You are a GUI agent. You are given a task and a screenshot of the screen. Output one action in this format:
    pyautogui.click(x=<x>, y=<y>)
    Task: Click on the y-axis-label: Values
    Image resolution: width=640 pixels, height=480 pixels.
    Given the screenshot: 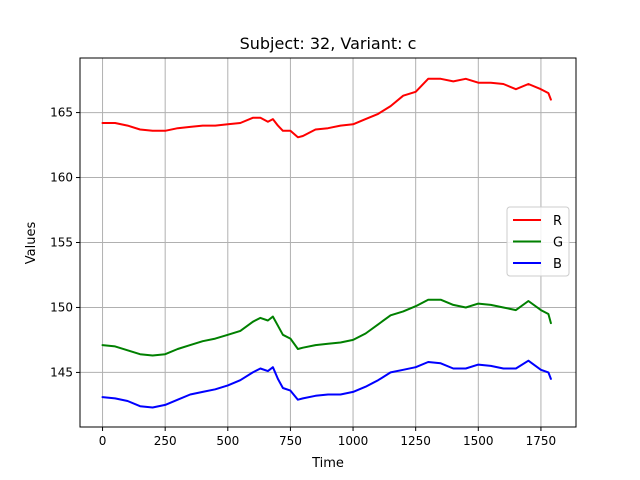 What is the action you would take?
    pyautogui.click(x=31, y=243)
    